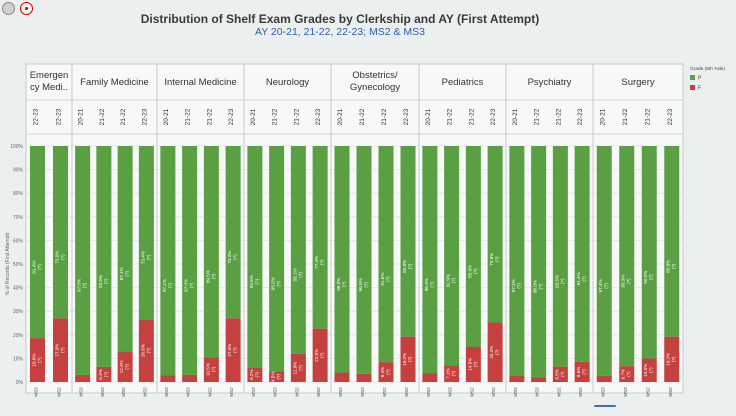  I want to click on group-label: Emergen, so click(49, 75).